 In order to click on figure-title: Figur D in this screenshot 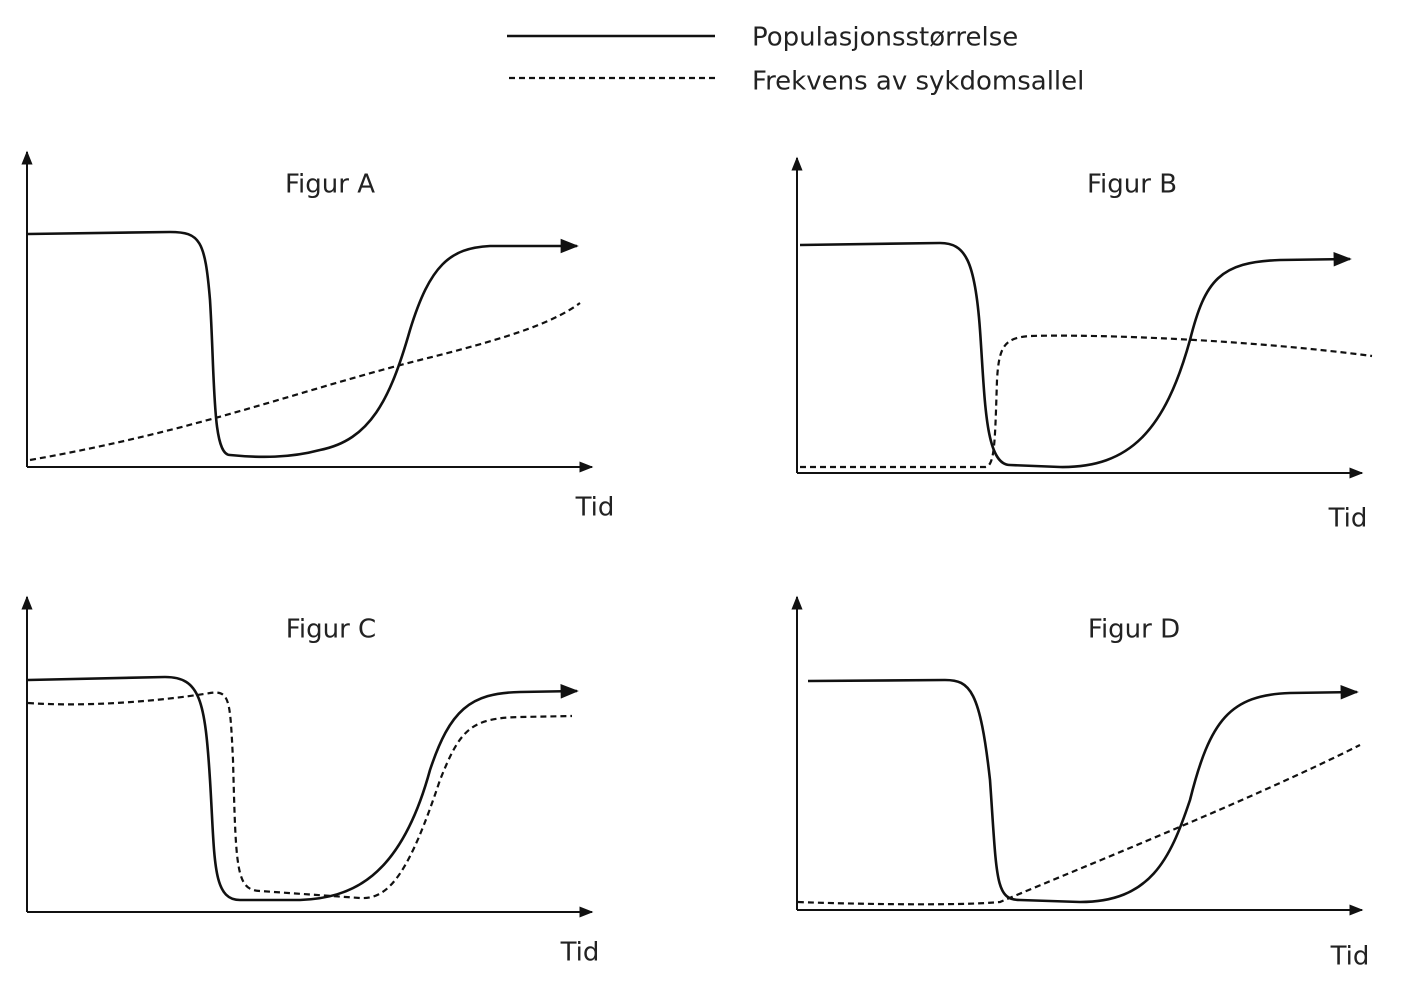, I will do `click(1134, 630)`.